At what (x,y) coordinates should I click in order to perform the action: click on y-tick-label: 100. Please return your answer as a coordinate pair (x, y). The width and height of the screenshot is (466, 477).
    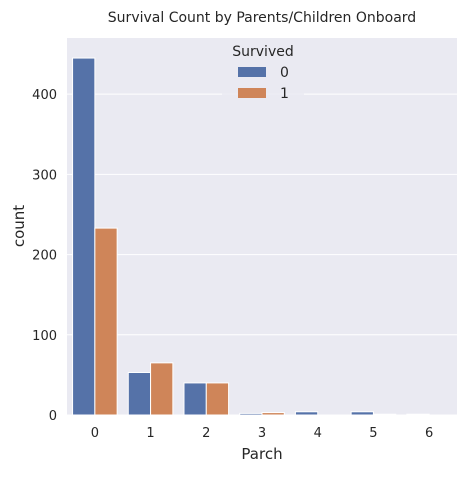
    Looking at the image, I should click on (44, 336).